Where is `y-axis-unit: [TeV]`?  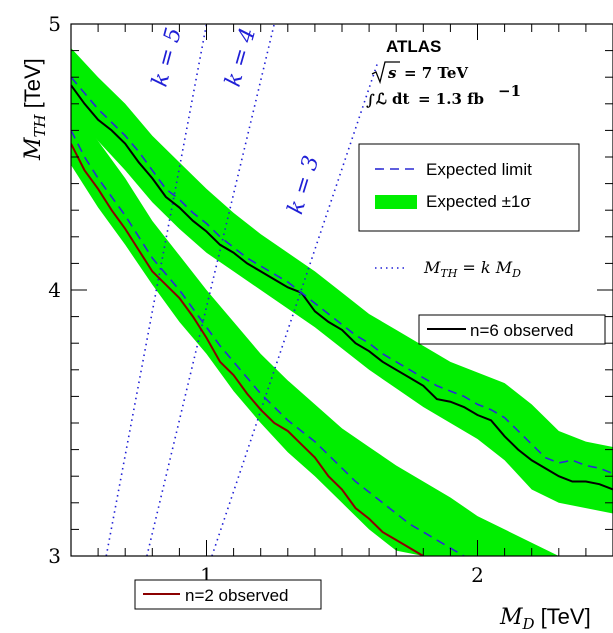 y-axis-unit: [TeV] is located at coordinates (32, 83).